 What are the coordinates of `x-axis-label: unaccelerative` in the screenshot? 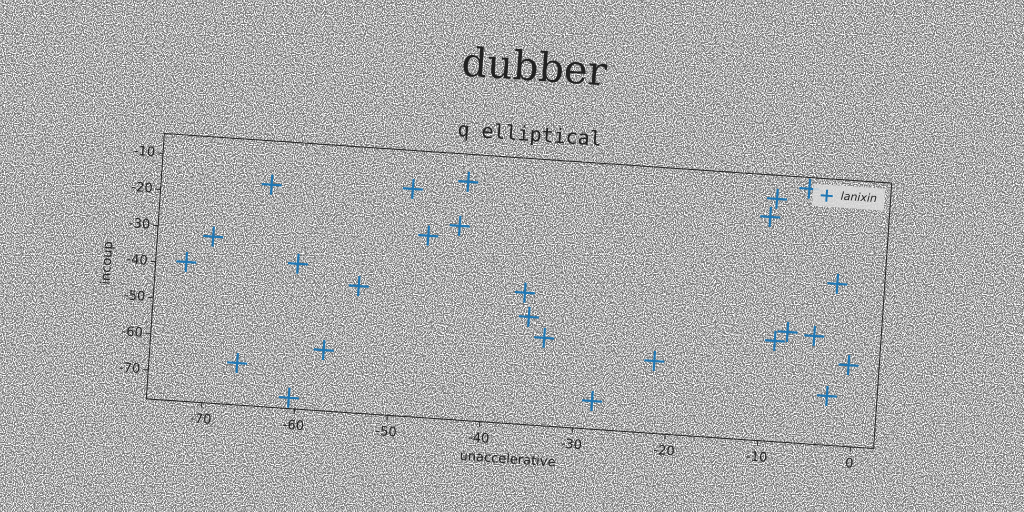 It's located at (507, 459).